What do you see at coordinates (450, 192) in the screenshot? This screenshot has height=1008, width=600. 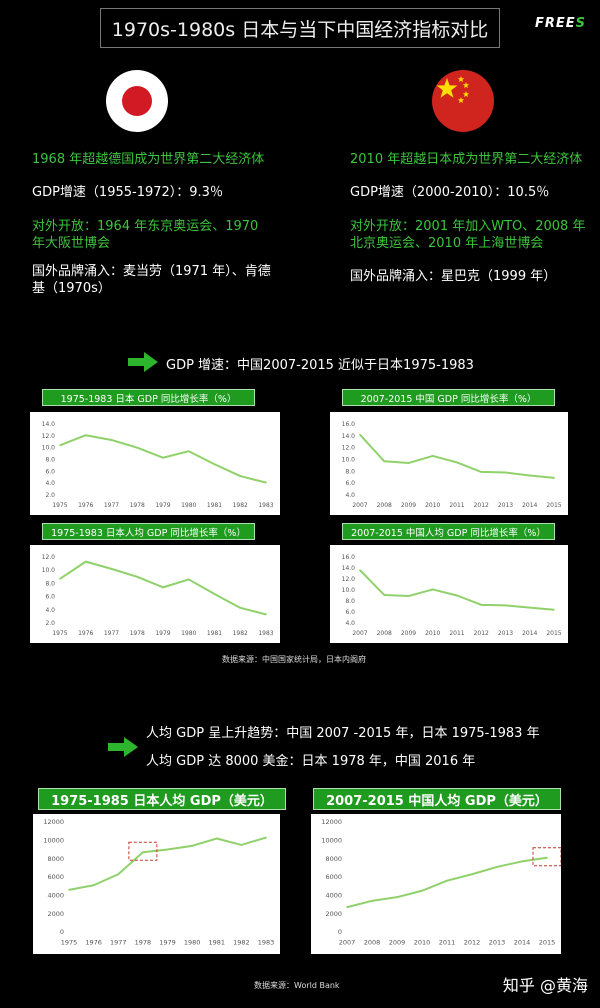 I see `china-gdp: GDP增速（2000-2010）：10.5％` at bounding box center [450, 192].